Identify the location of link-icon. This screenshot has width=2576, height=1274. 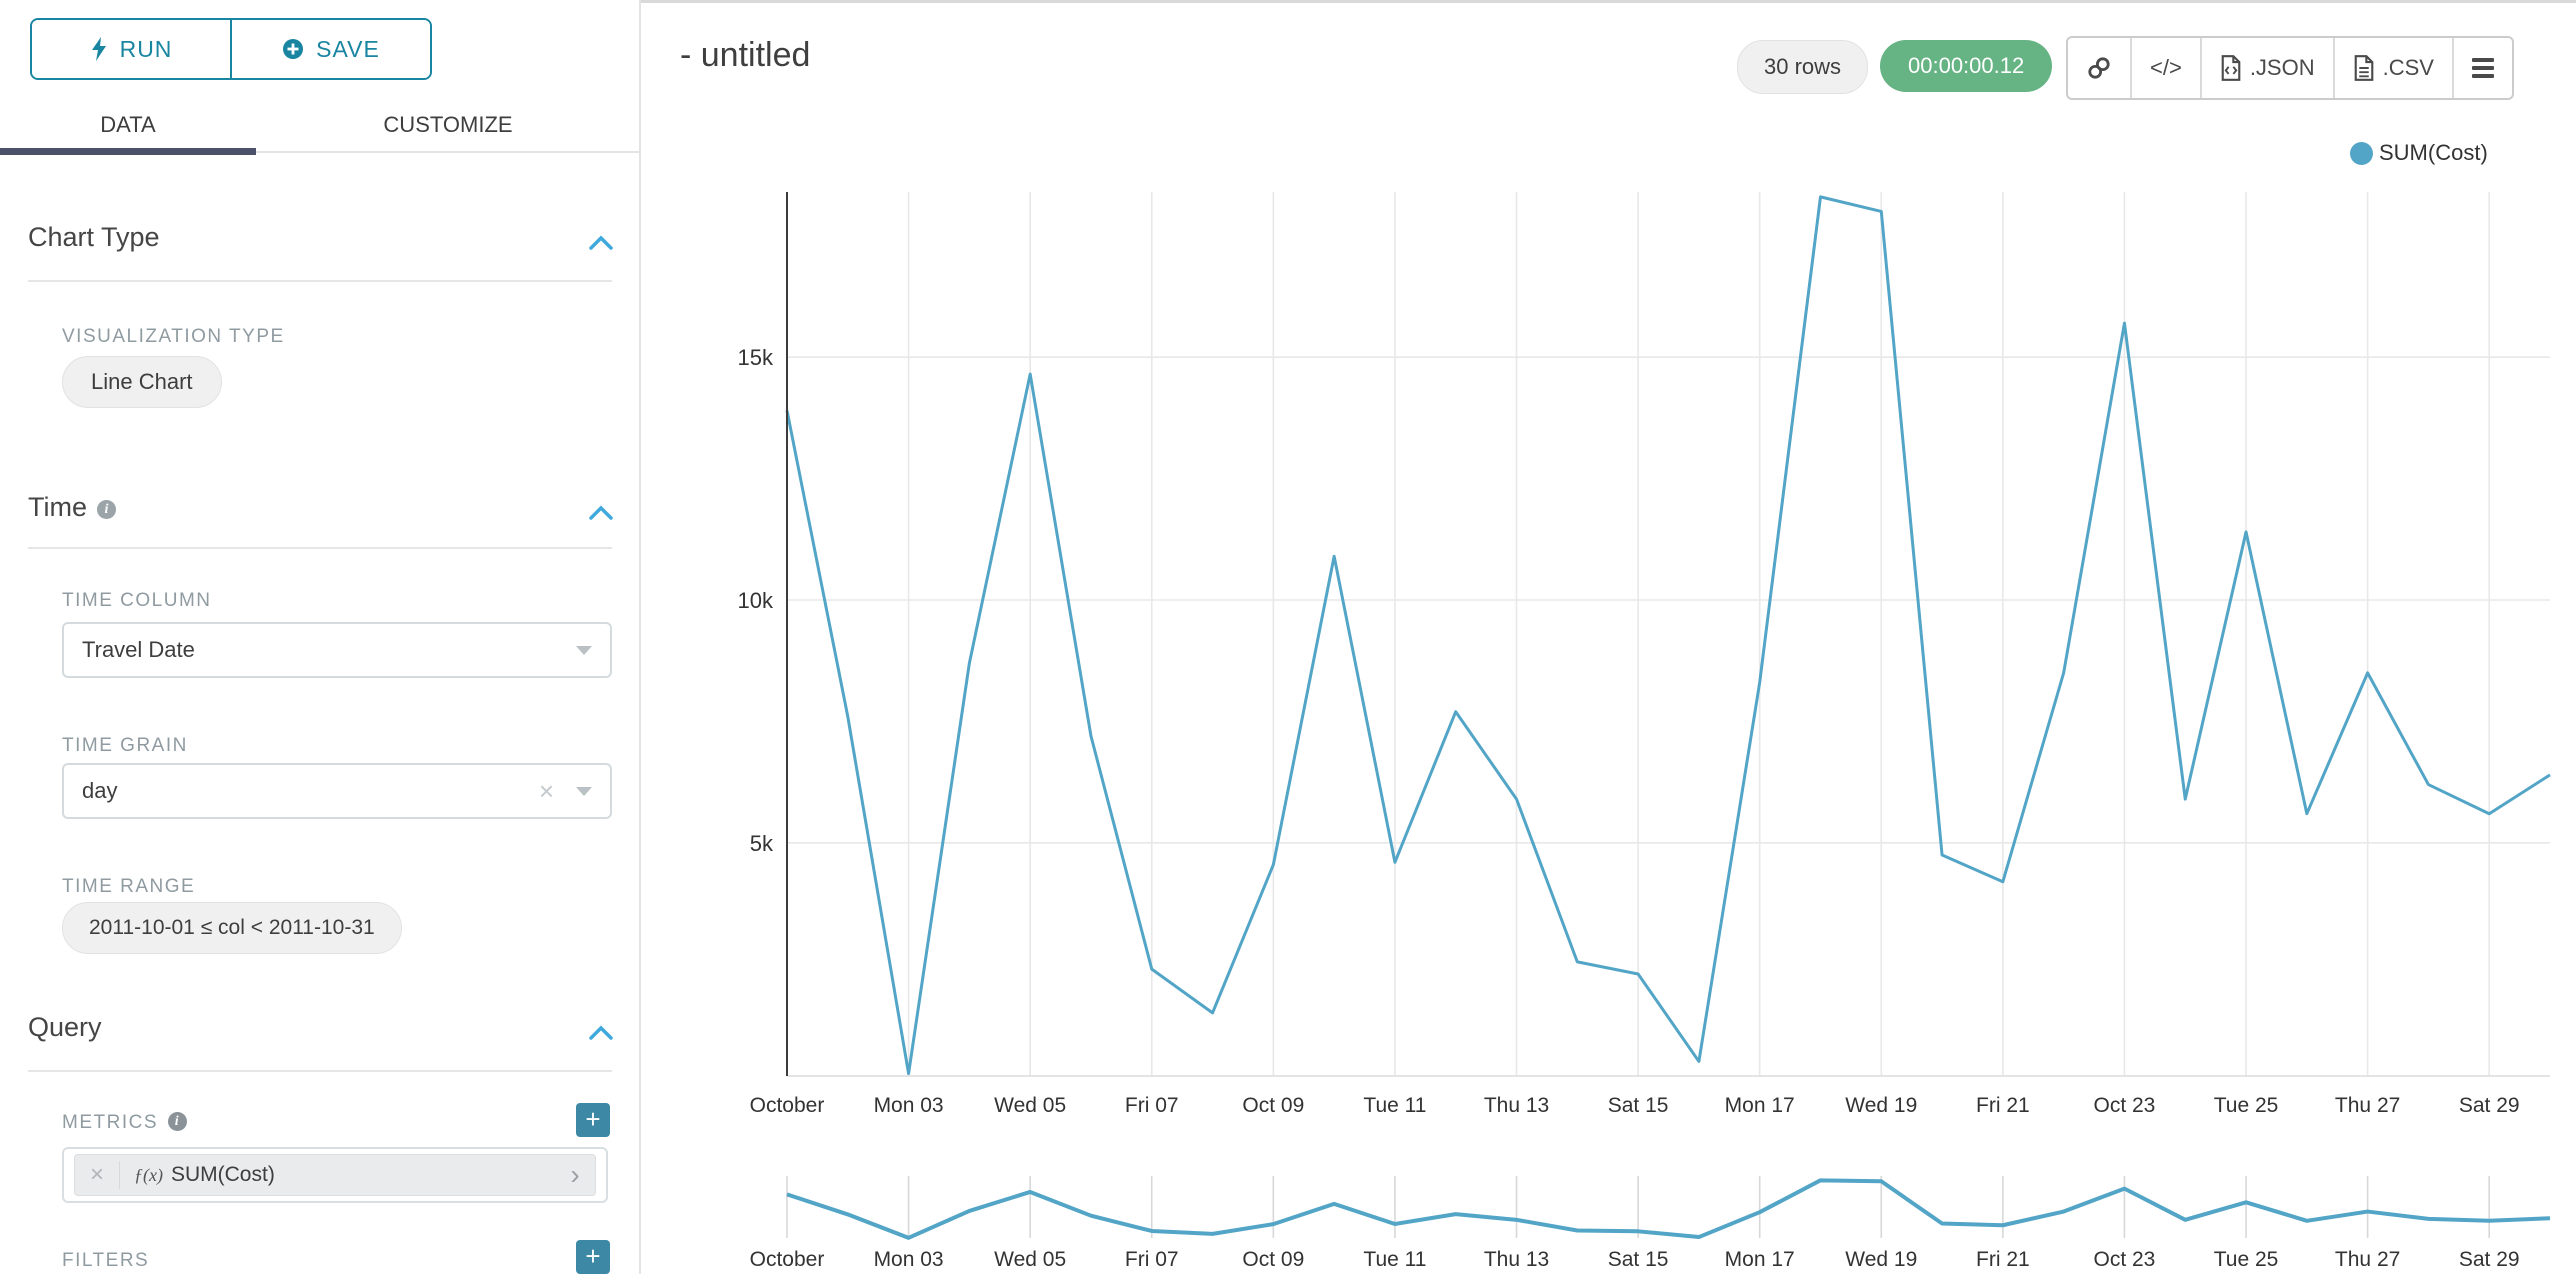
(2099, 68).